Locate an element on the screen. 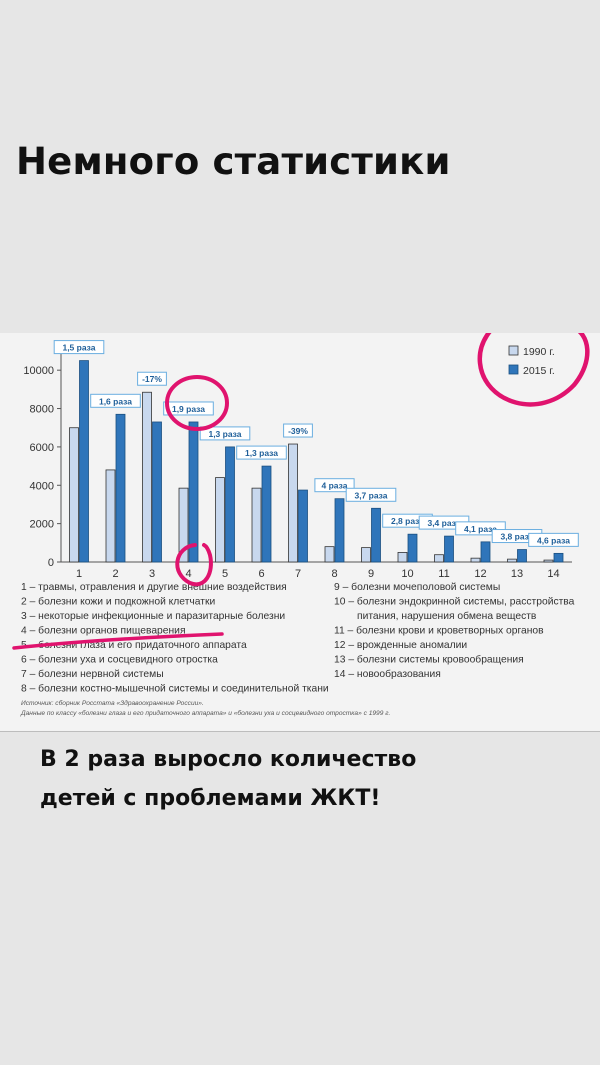 This screenshot has height=1065, width=600. annotation-label: 2,8 раза is located at coordinates (407, 521).